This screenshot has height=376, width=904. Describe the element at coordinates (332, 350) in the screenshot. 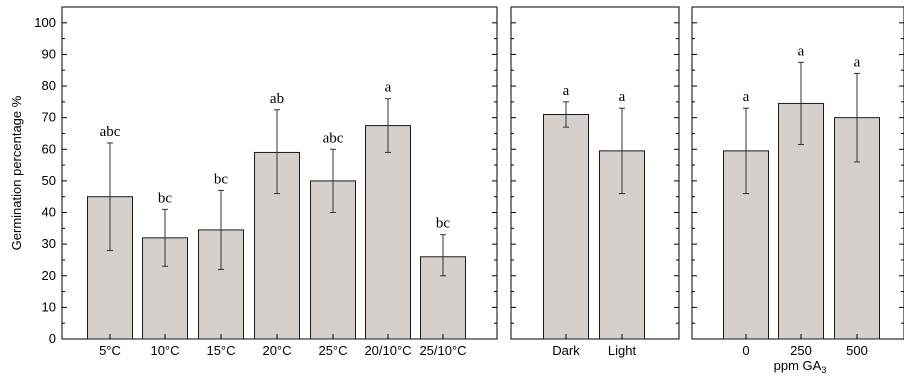

I see `x-tick-label: 25°C` at that location.